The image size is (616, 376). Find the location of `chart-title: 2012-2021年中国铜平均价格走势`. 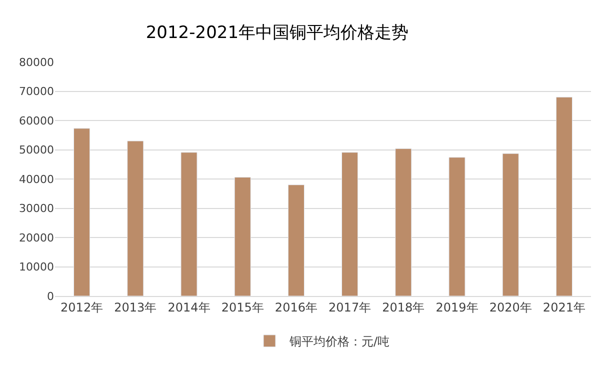

chart-title: 2012-2021年中国铜平均价格走势 is located at coordinates (277, 33).